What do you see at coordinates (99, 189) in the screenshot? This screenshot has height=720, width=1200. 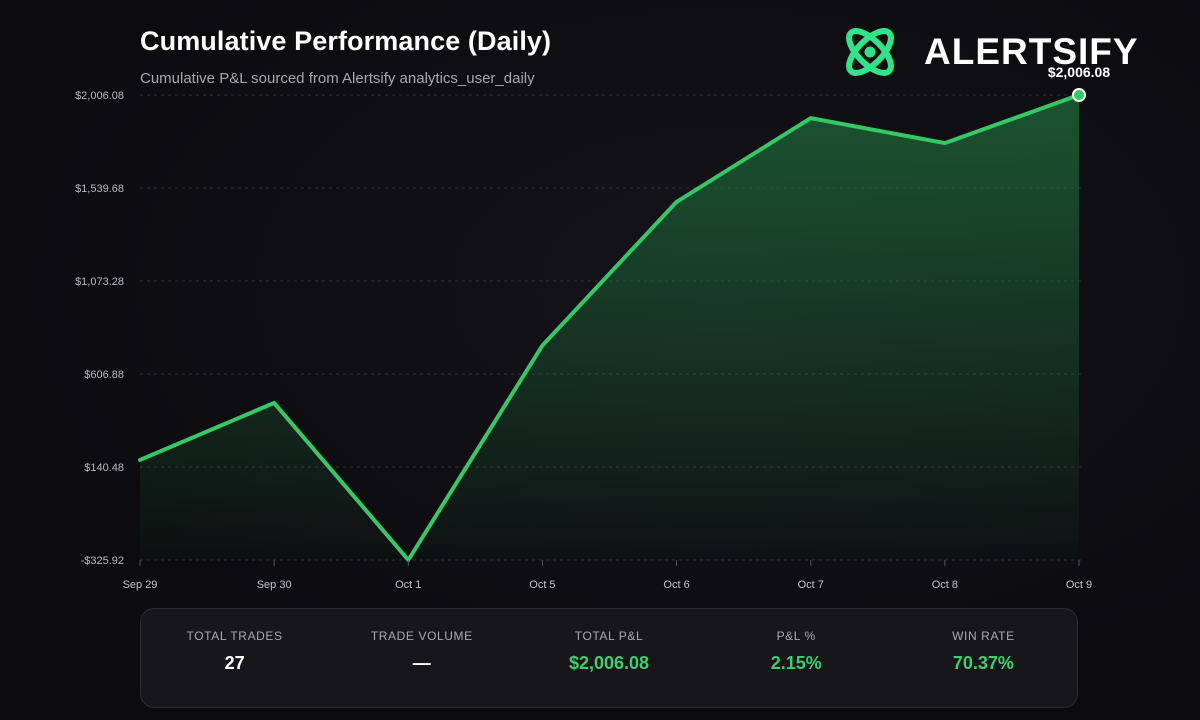 I see `y-tick-label: $1,539.68` at bounding box center [99, 189].